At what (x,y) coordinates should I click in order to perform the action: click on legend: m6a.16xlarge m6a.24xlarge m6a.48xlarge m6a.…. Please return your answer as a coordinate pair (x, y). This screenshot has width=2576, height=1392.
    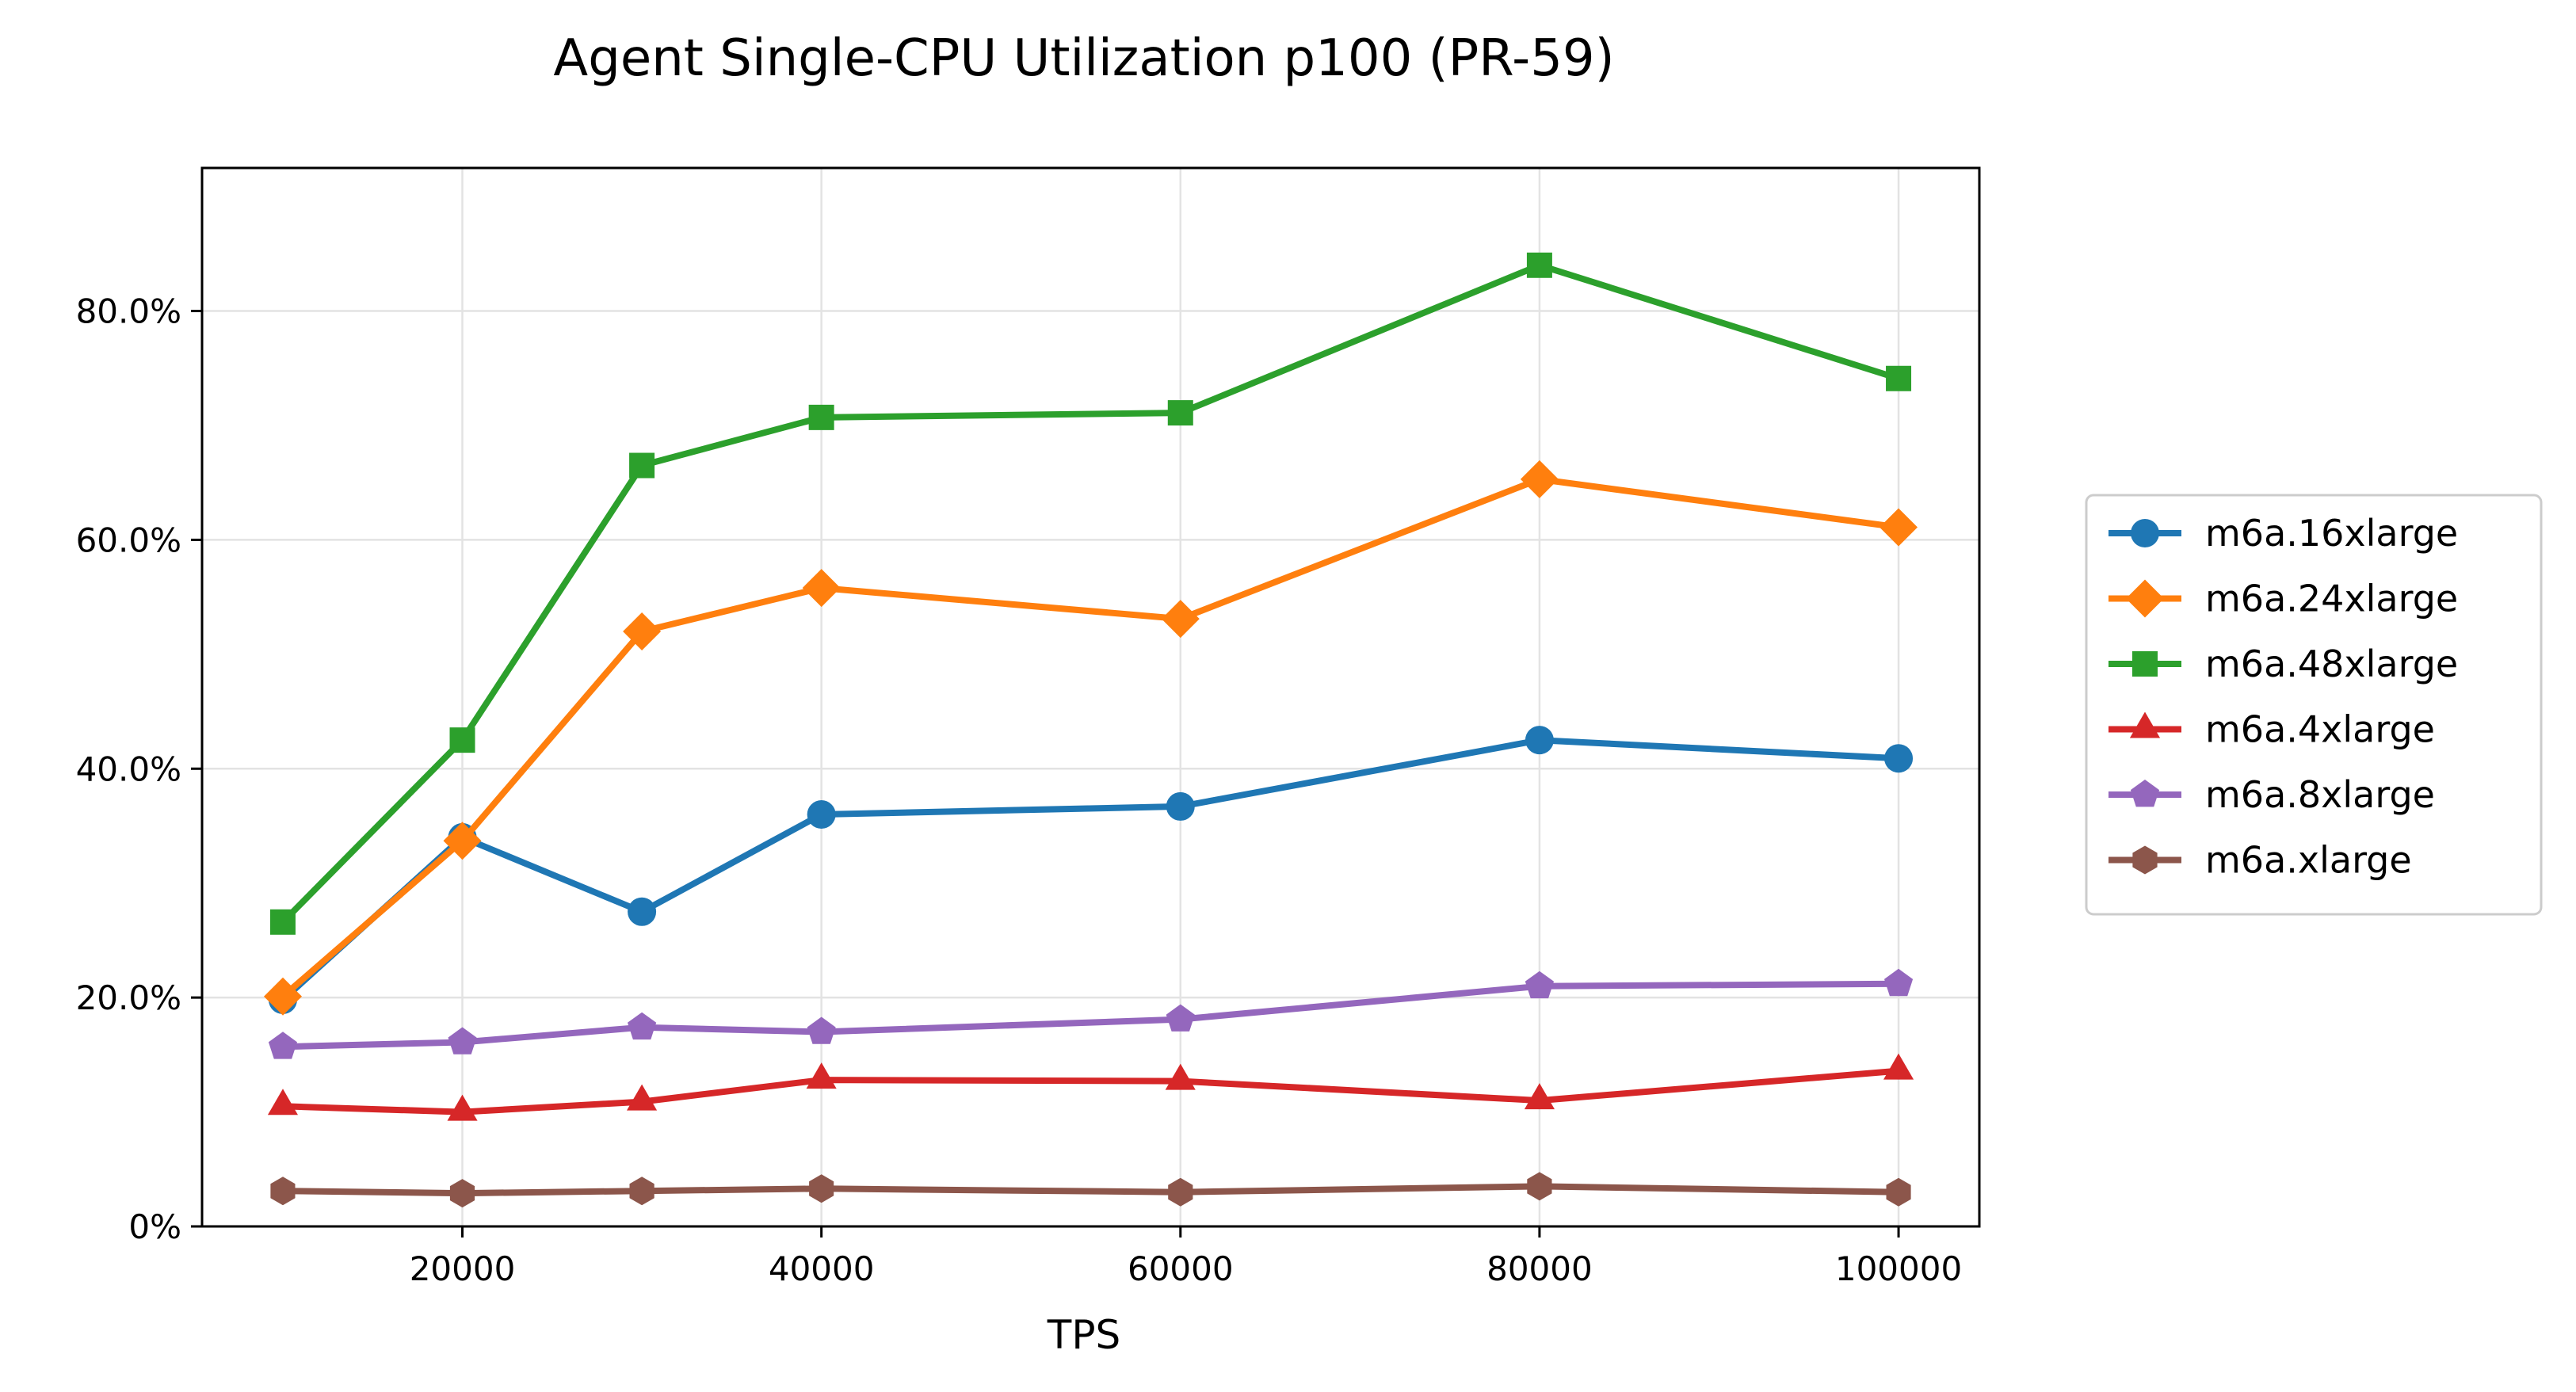
    Looking at the image, I should click on (2314, 705).